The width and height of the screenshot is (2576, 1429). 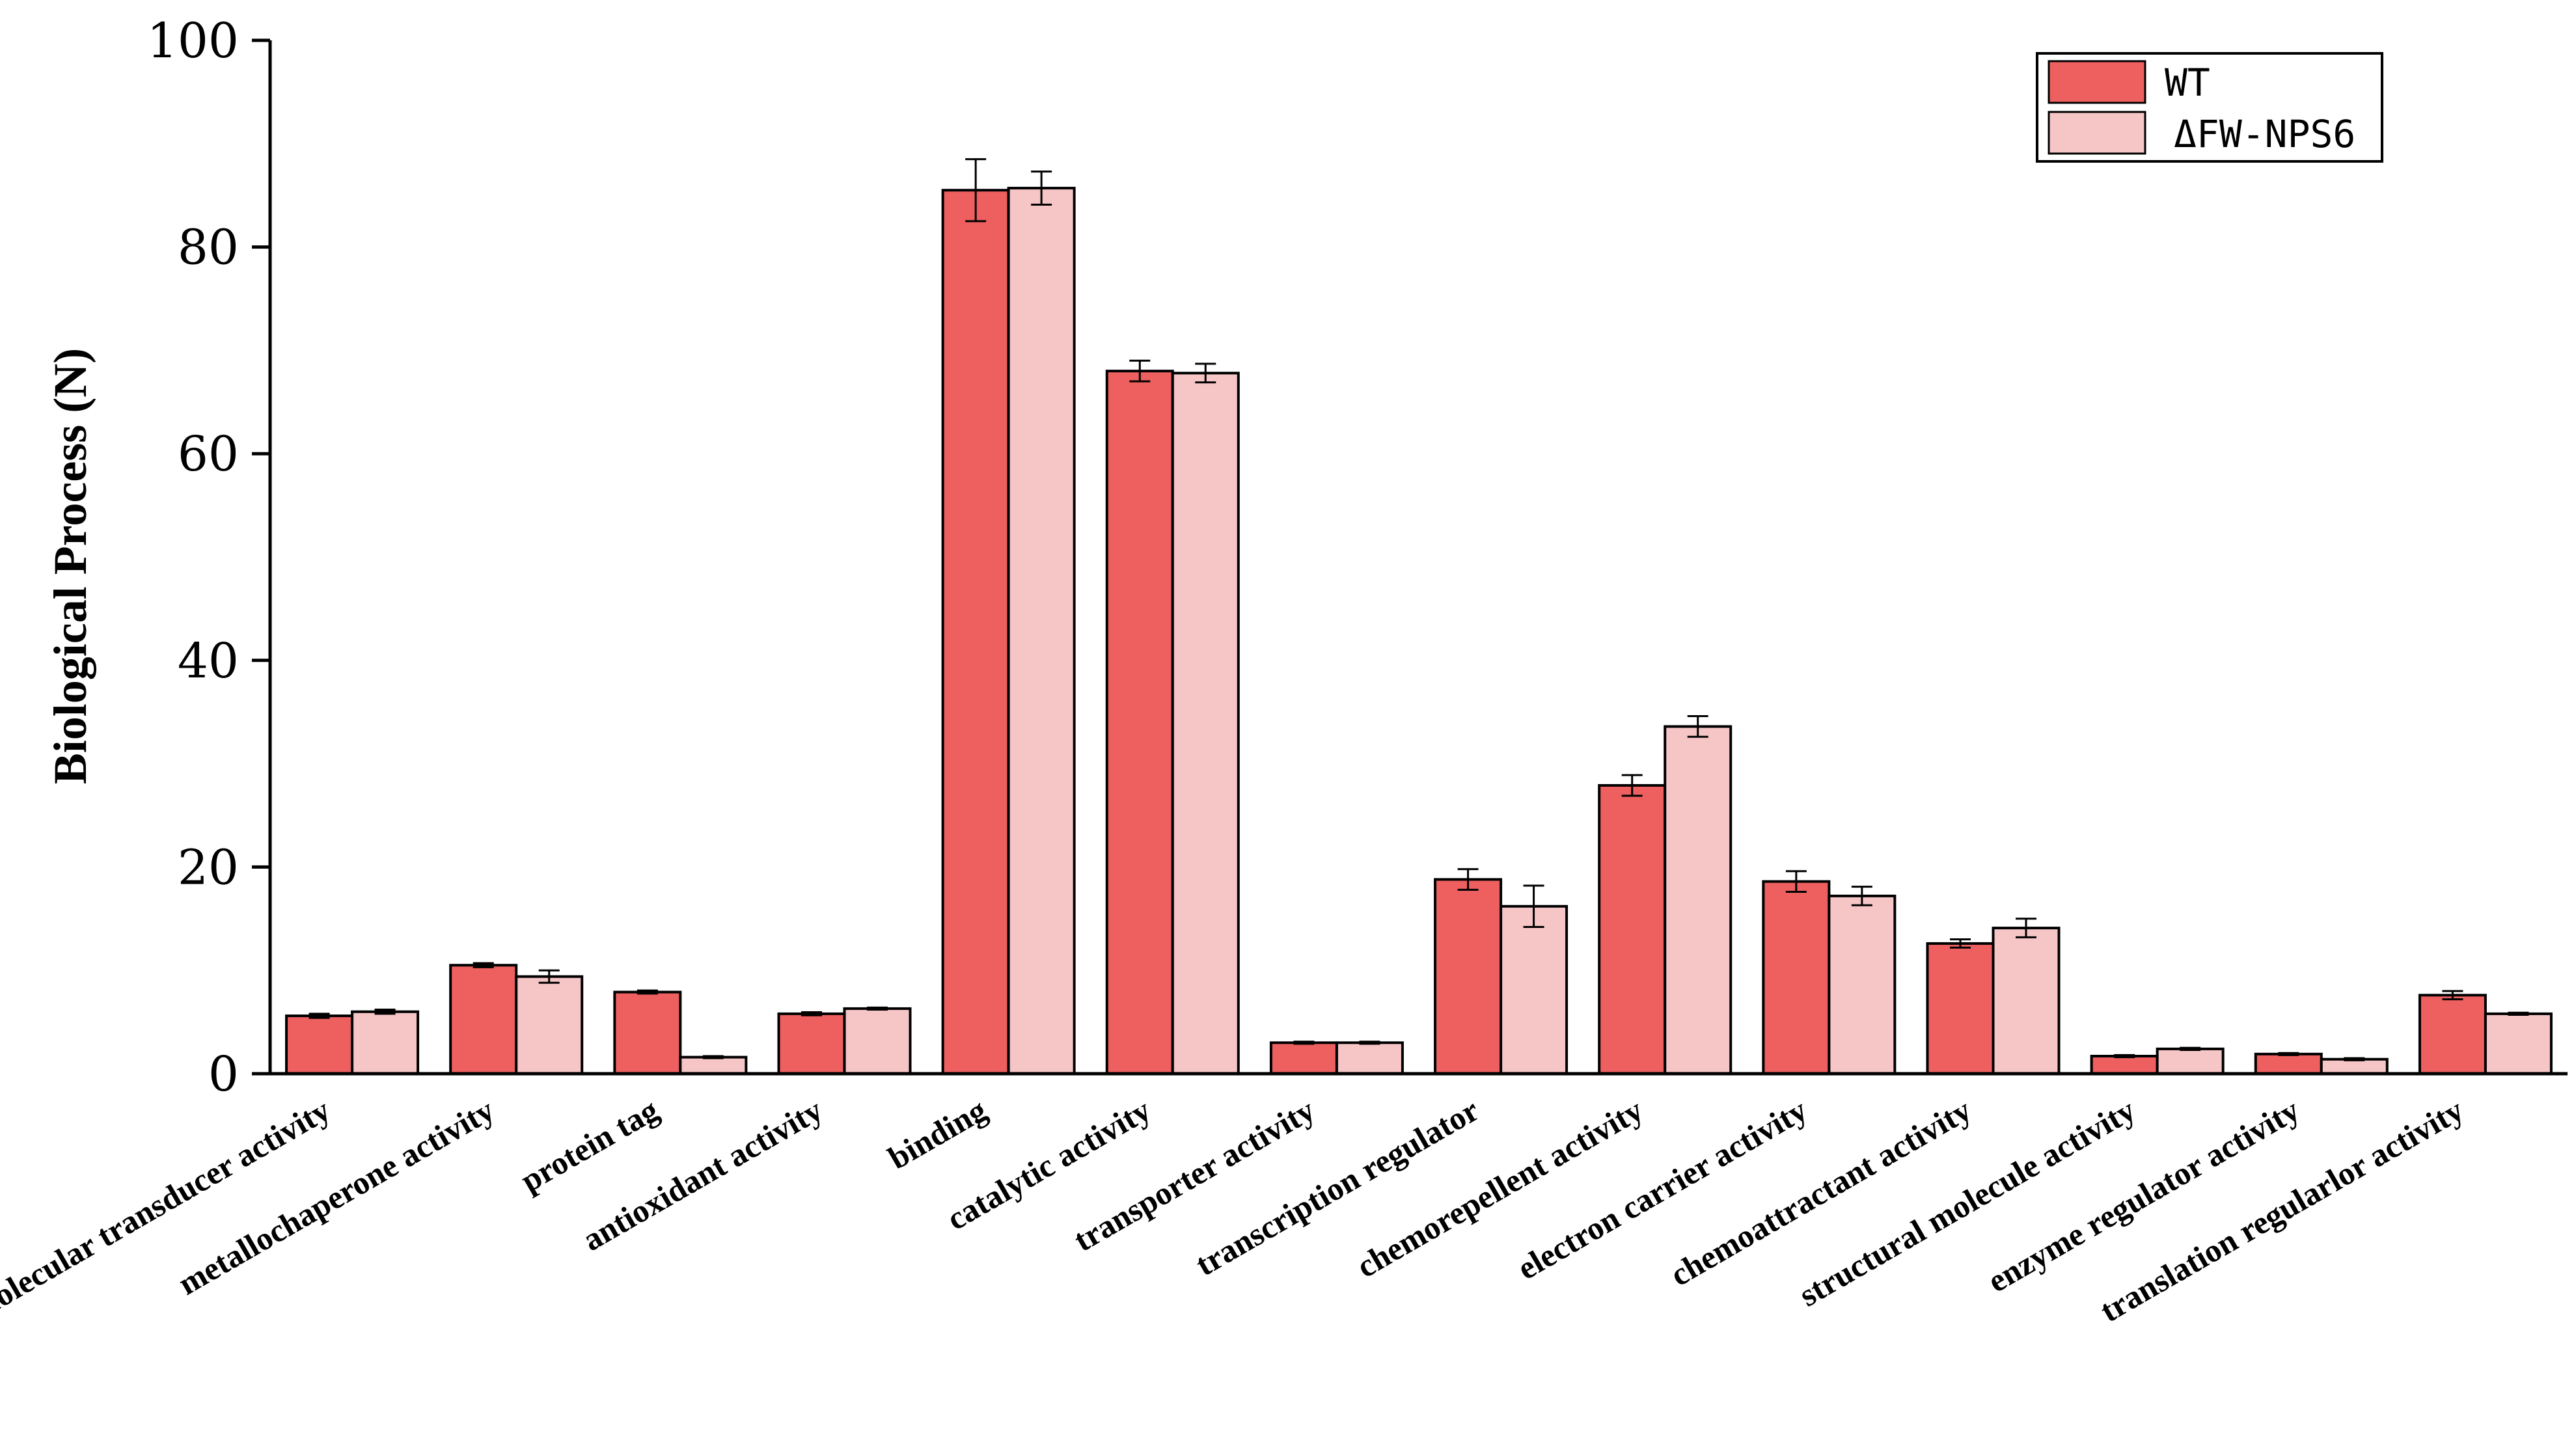 I want to click on error-bar-s0-c13, so click(x=2453, y=995).